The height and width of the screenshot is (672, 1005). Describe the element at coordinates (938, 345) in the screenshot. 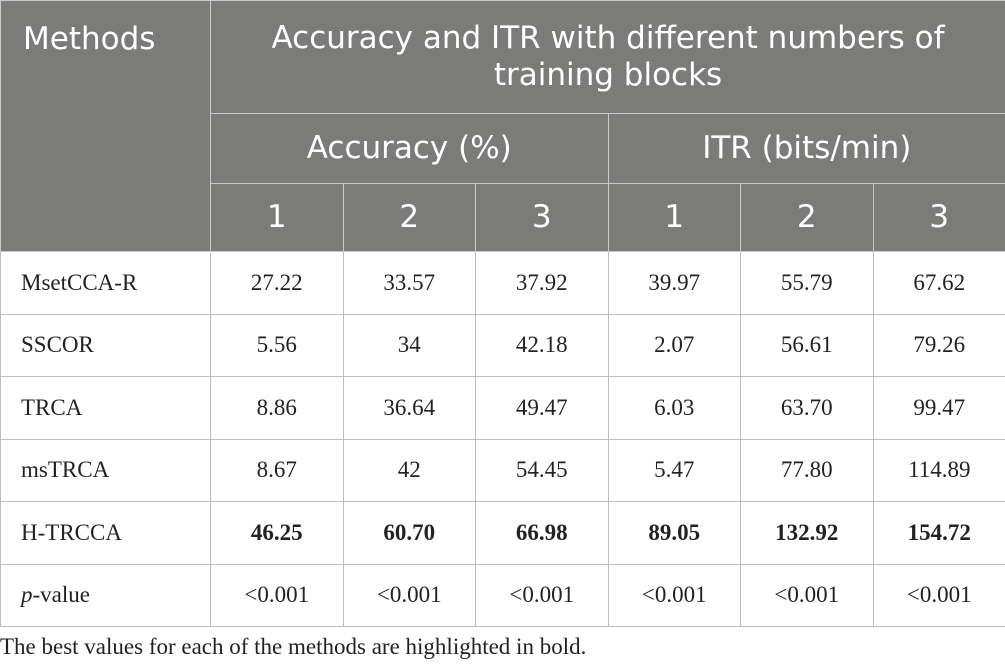

I see `table-cell: 79.26` at that location.